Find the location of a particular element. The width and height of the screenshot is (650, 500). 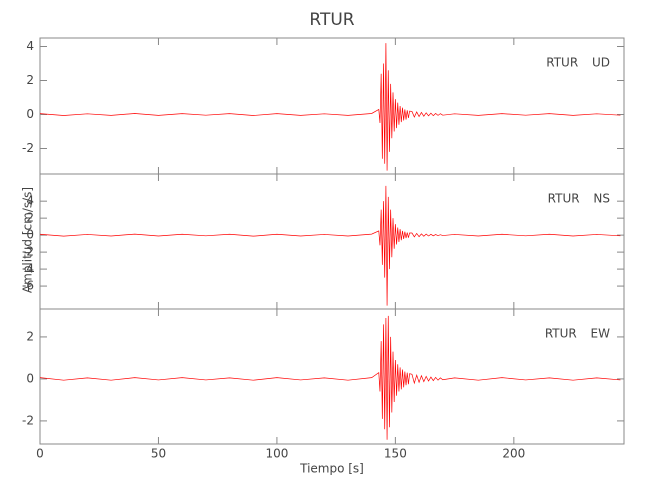

x-tick-label: 0 is located at coordinates (40, 454).